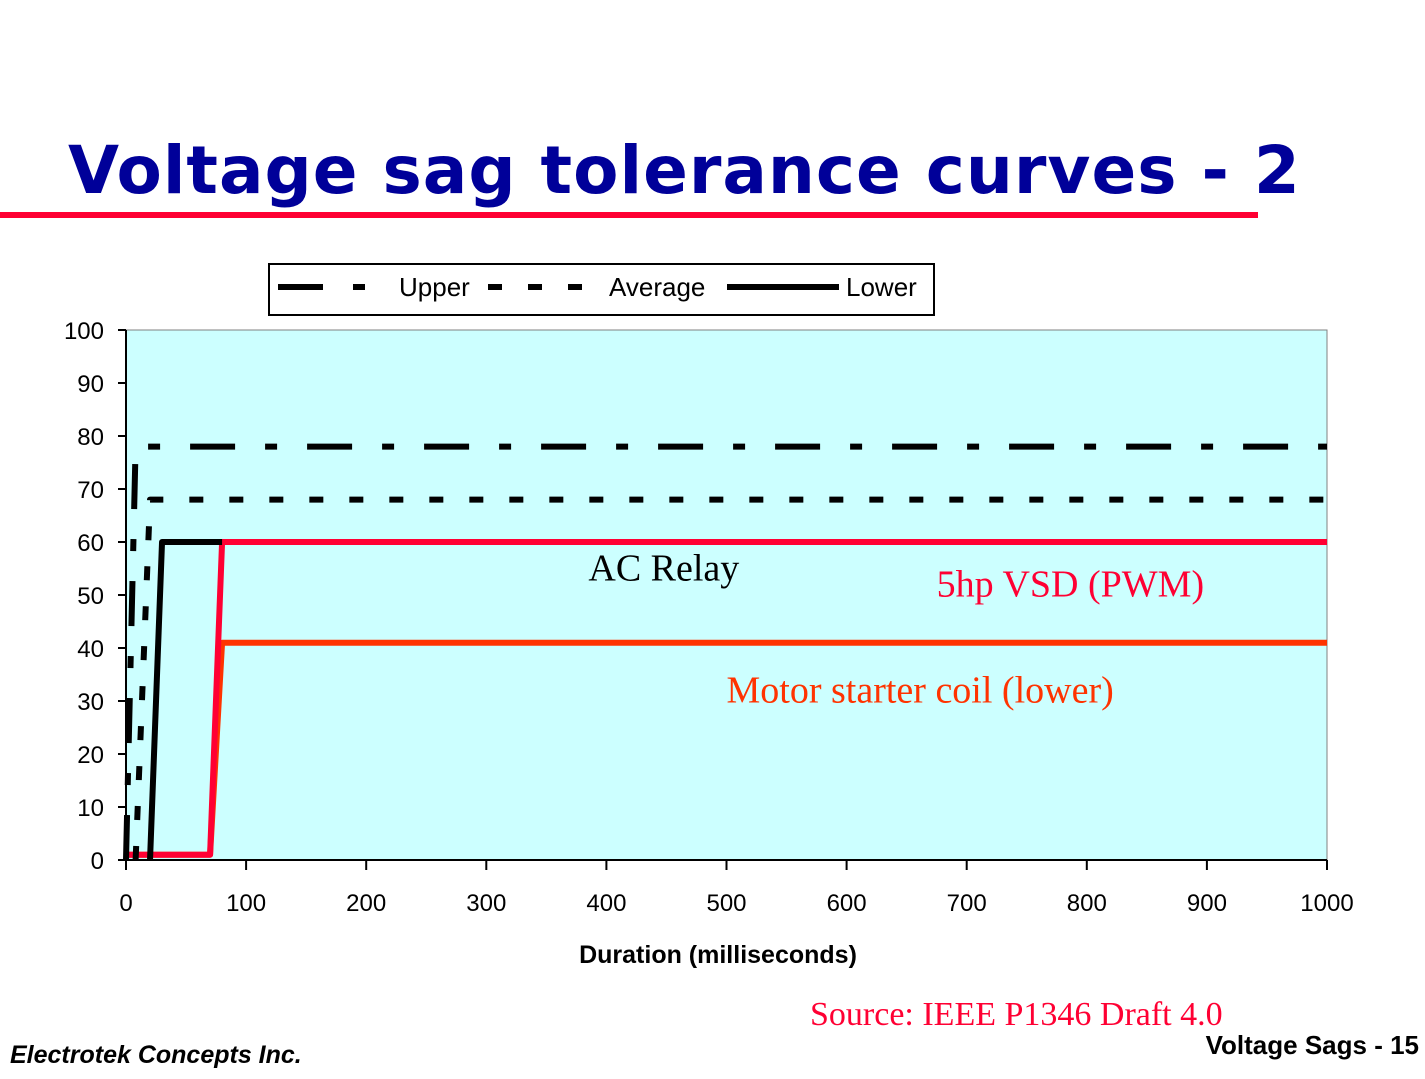  What do you see at coordinates (90, 490) in the screenshot?
I see `y-tick-label: 70` at bounding box center [90, 490].